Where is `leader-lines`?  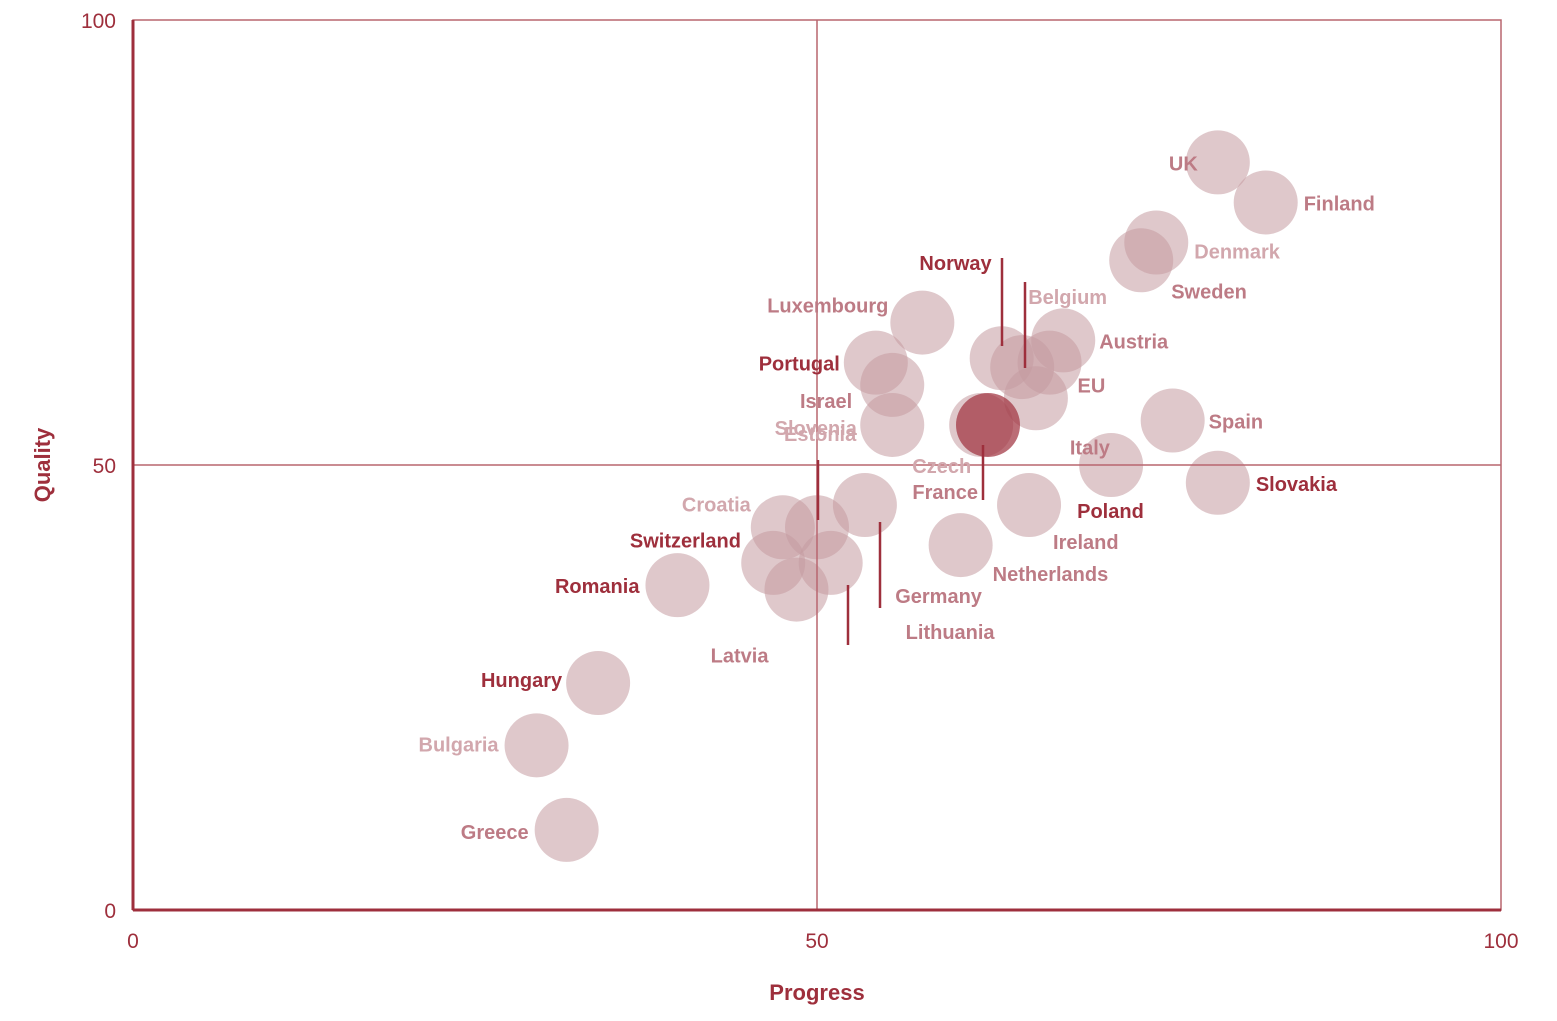 leader-lines is located at coordinates (921, 451).